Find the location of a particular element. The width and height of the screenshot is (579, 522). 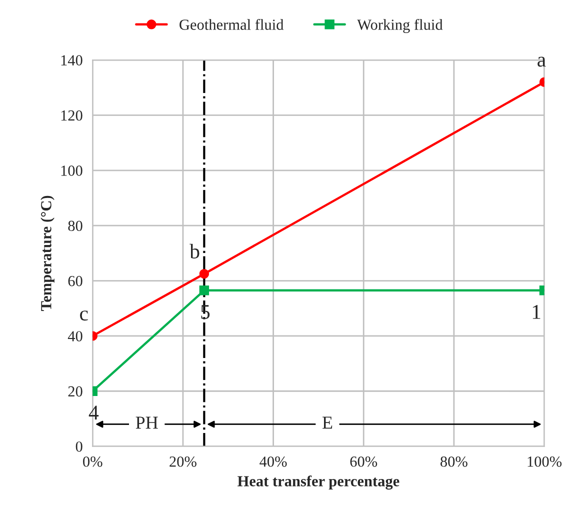

annotation: E is located at coordinates (327, 422).